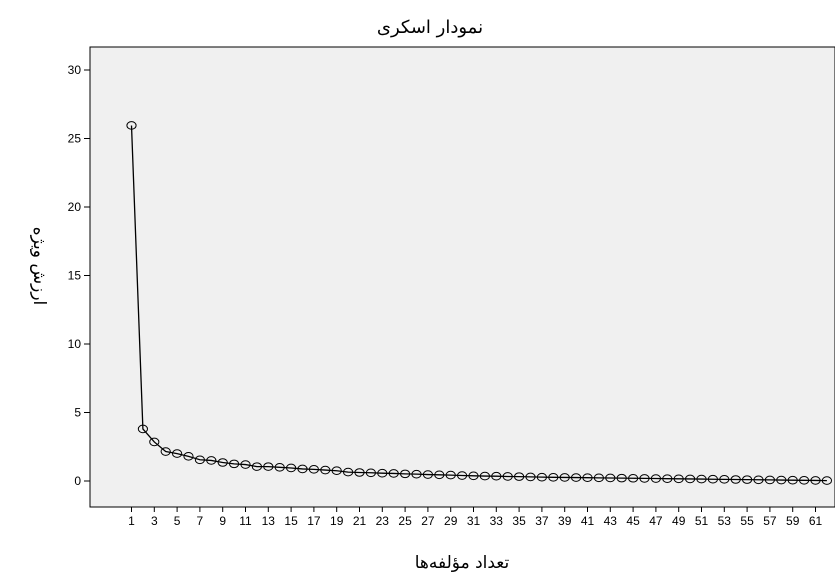  What do you see at coordinates (222, 521) in the screenshot?
I see `x-tick-label: 9` at bounding box center [222, 521].